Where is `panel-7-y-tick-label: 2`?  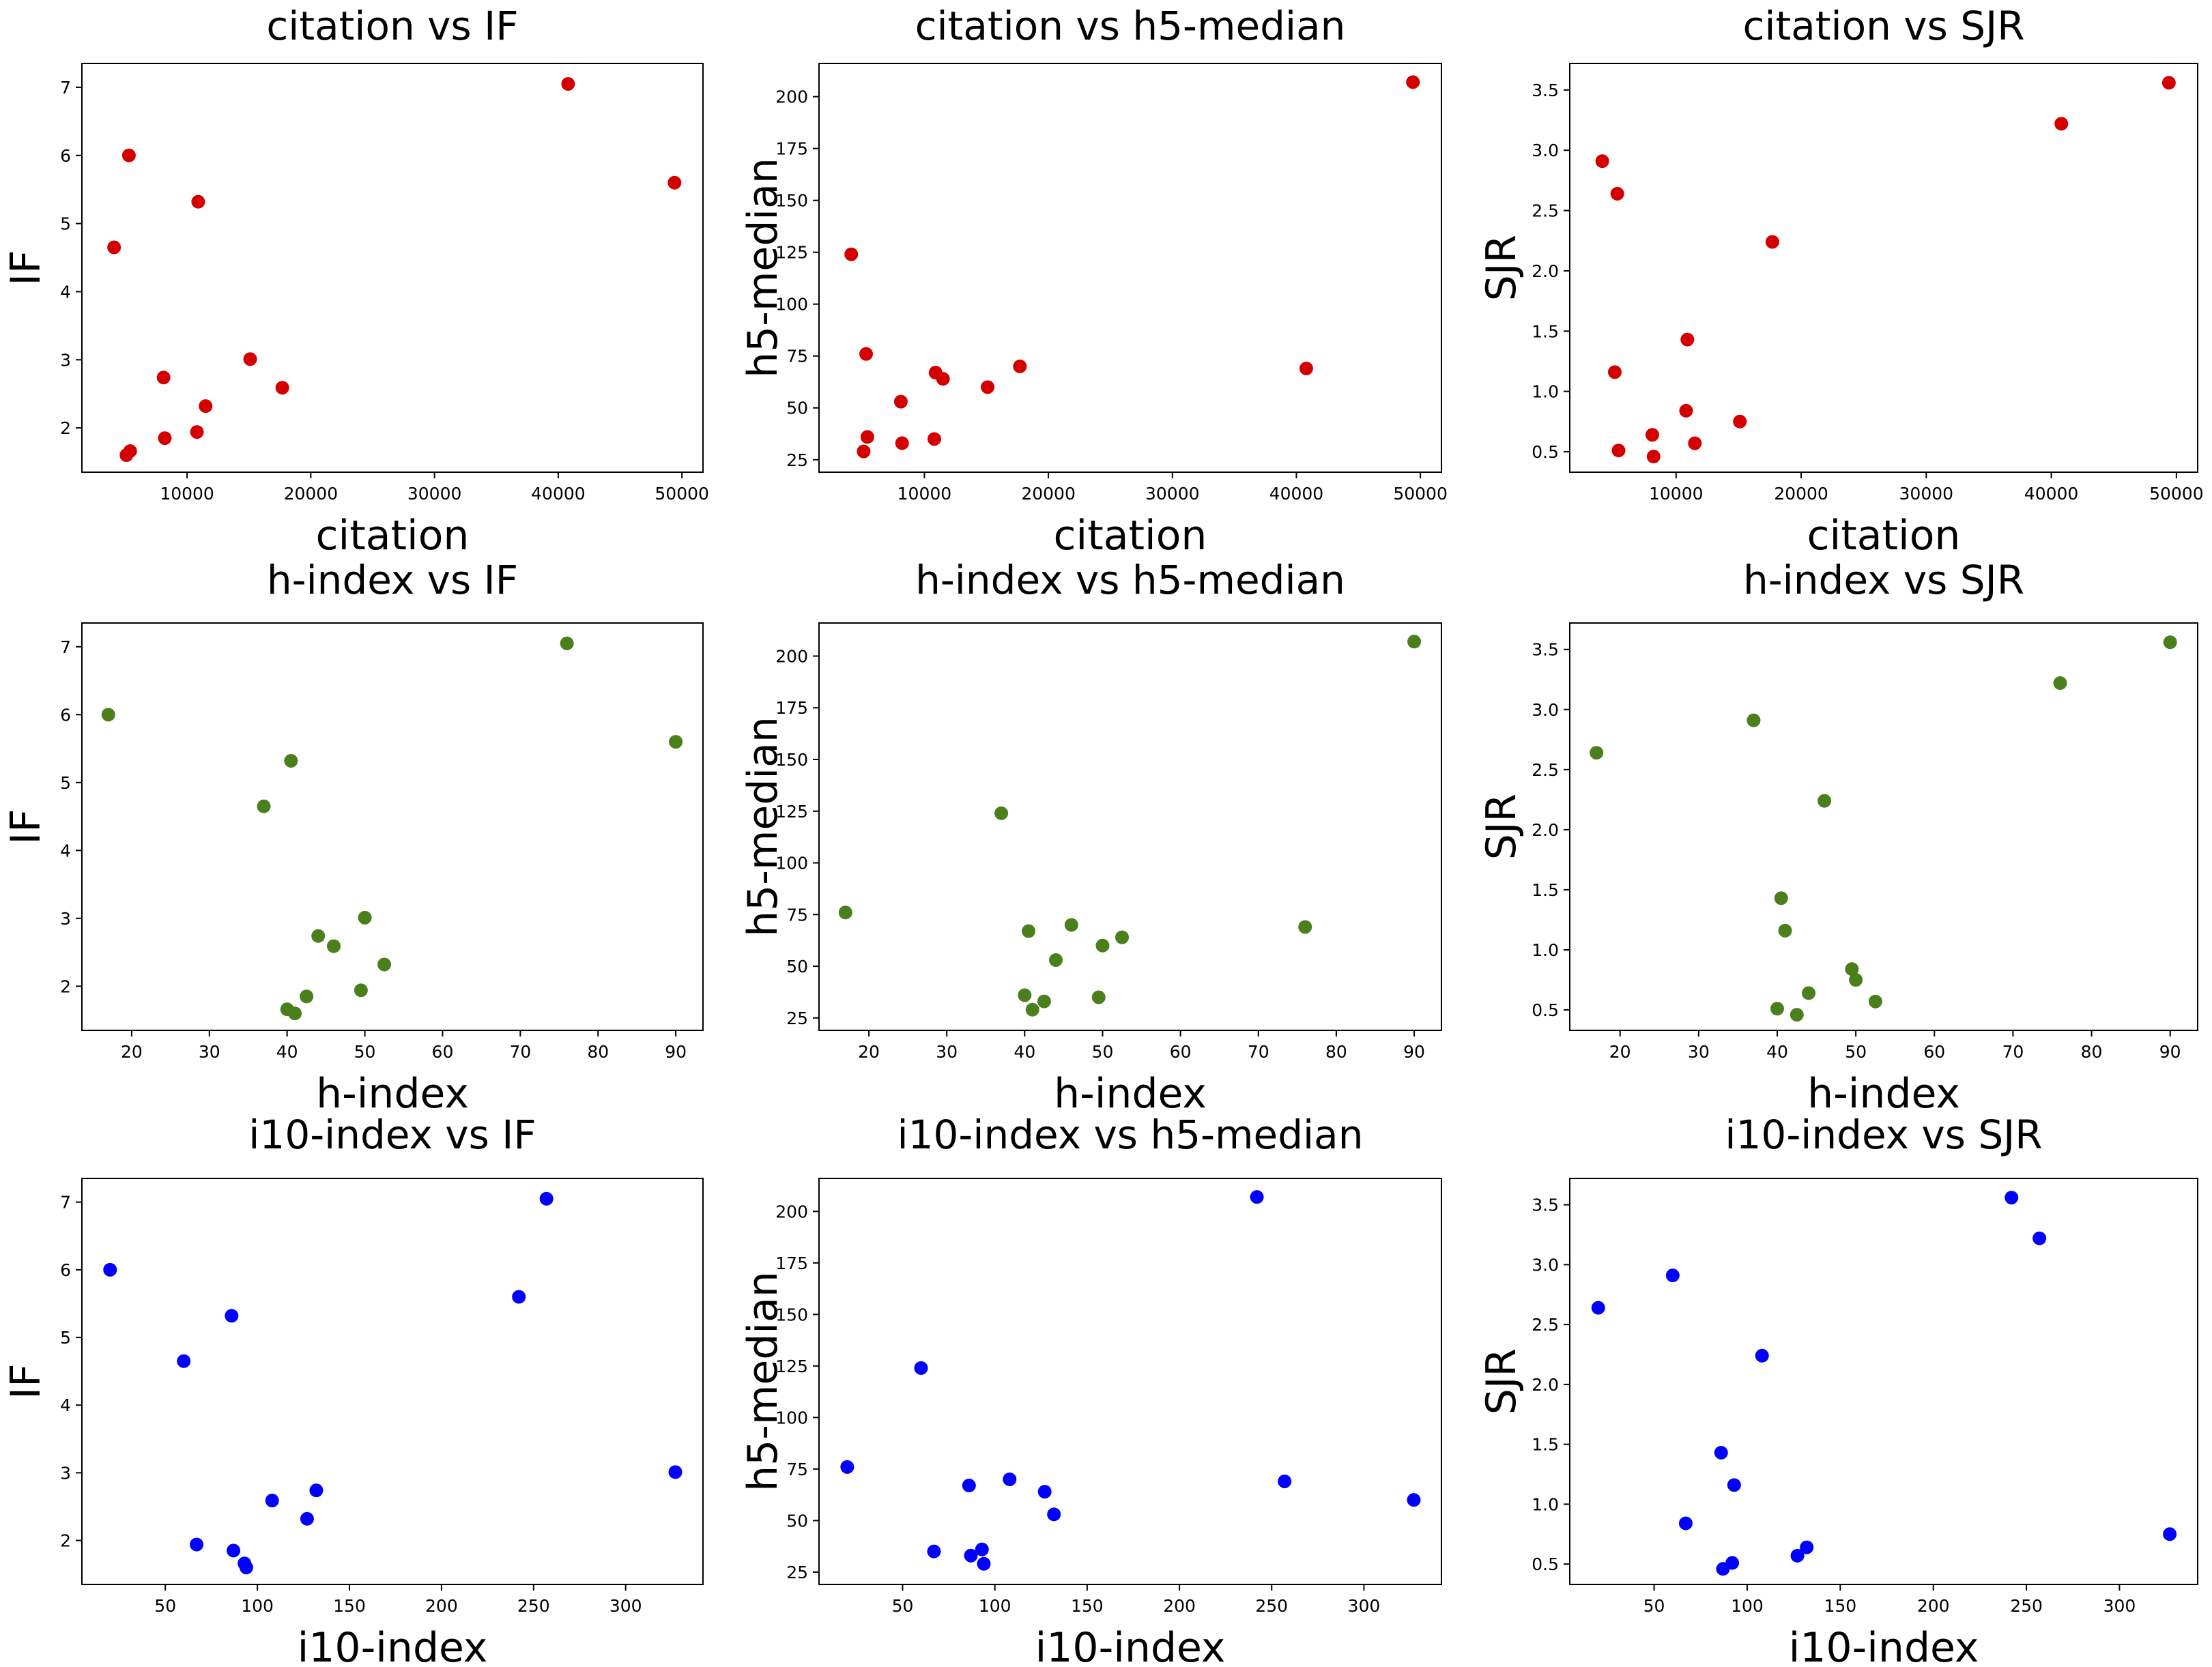
panel-7-y-tick-label: 2 is located at coordinates (65, 1541).